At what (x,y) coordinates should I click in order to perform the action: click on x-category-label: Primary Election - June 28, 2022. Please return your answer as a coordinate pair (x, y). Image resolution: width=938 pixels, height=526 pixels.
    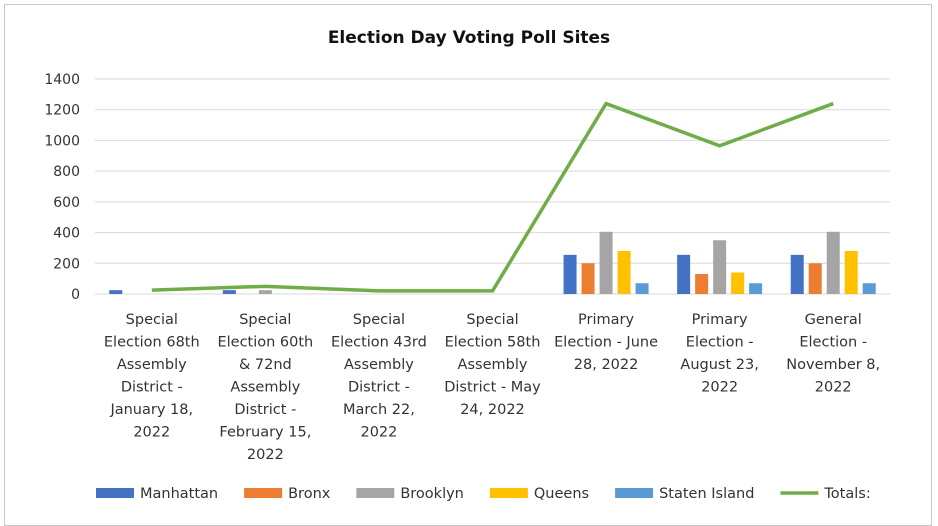
    Looking at the image, I should click on (606, 342).